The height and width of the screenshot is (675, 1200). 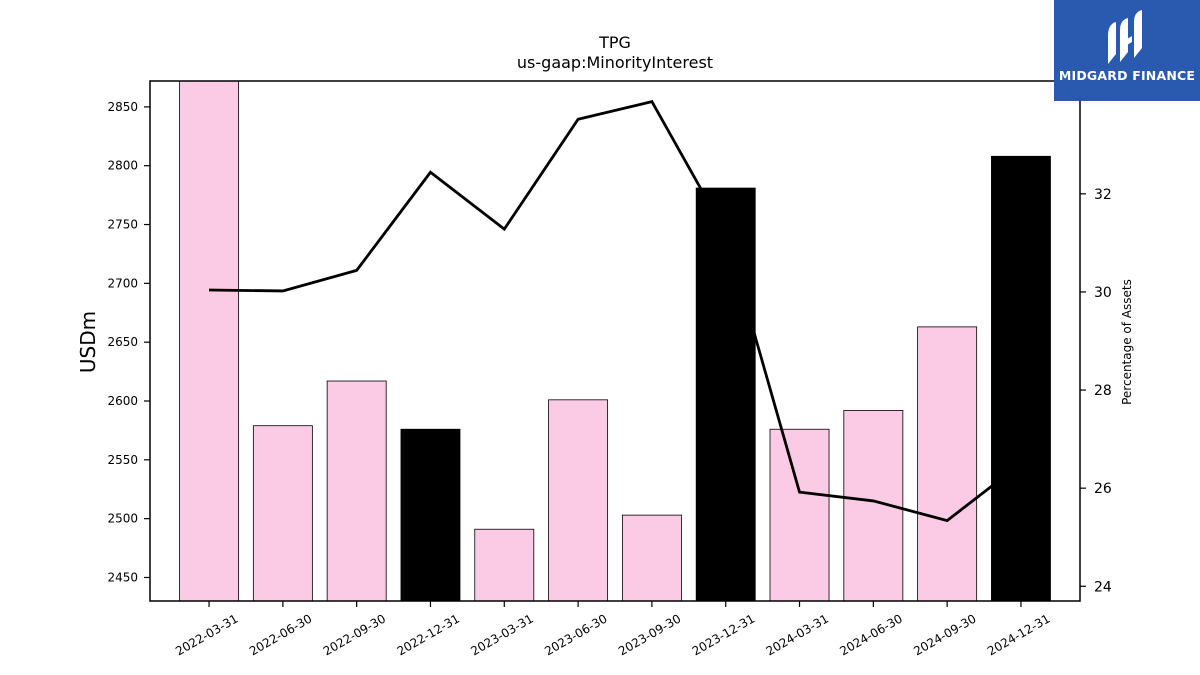 I want to click on midgard-logo-icon, so click(x=1125, y=37).